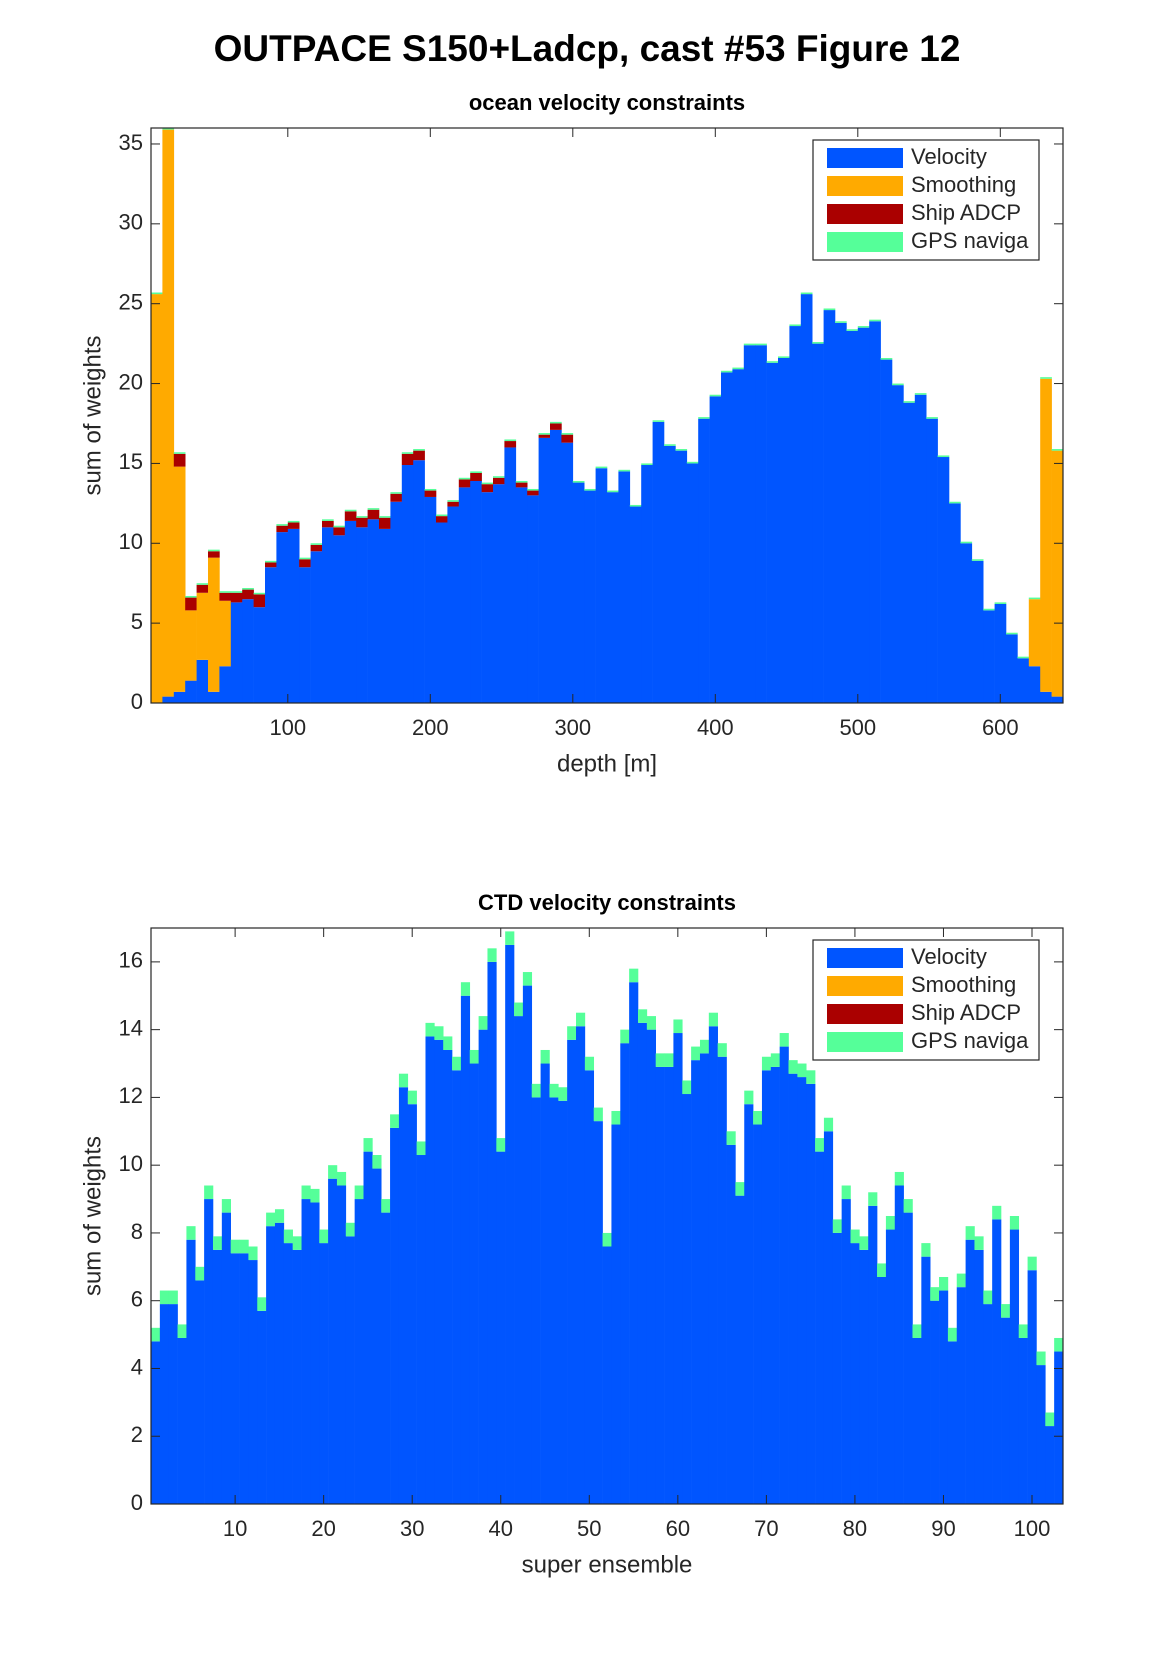 The height and width of the screenshot is (1679, 1165). I want to click on legend-label: Ship ADCP, so click(966, 212).